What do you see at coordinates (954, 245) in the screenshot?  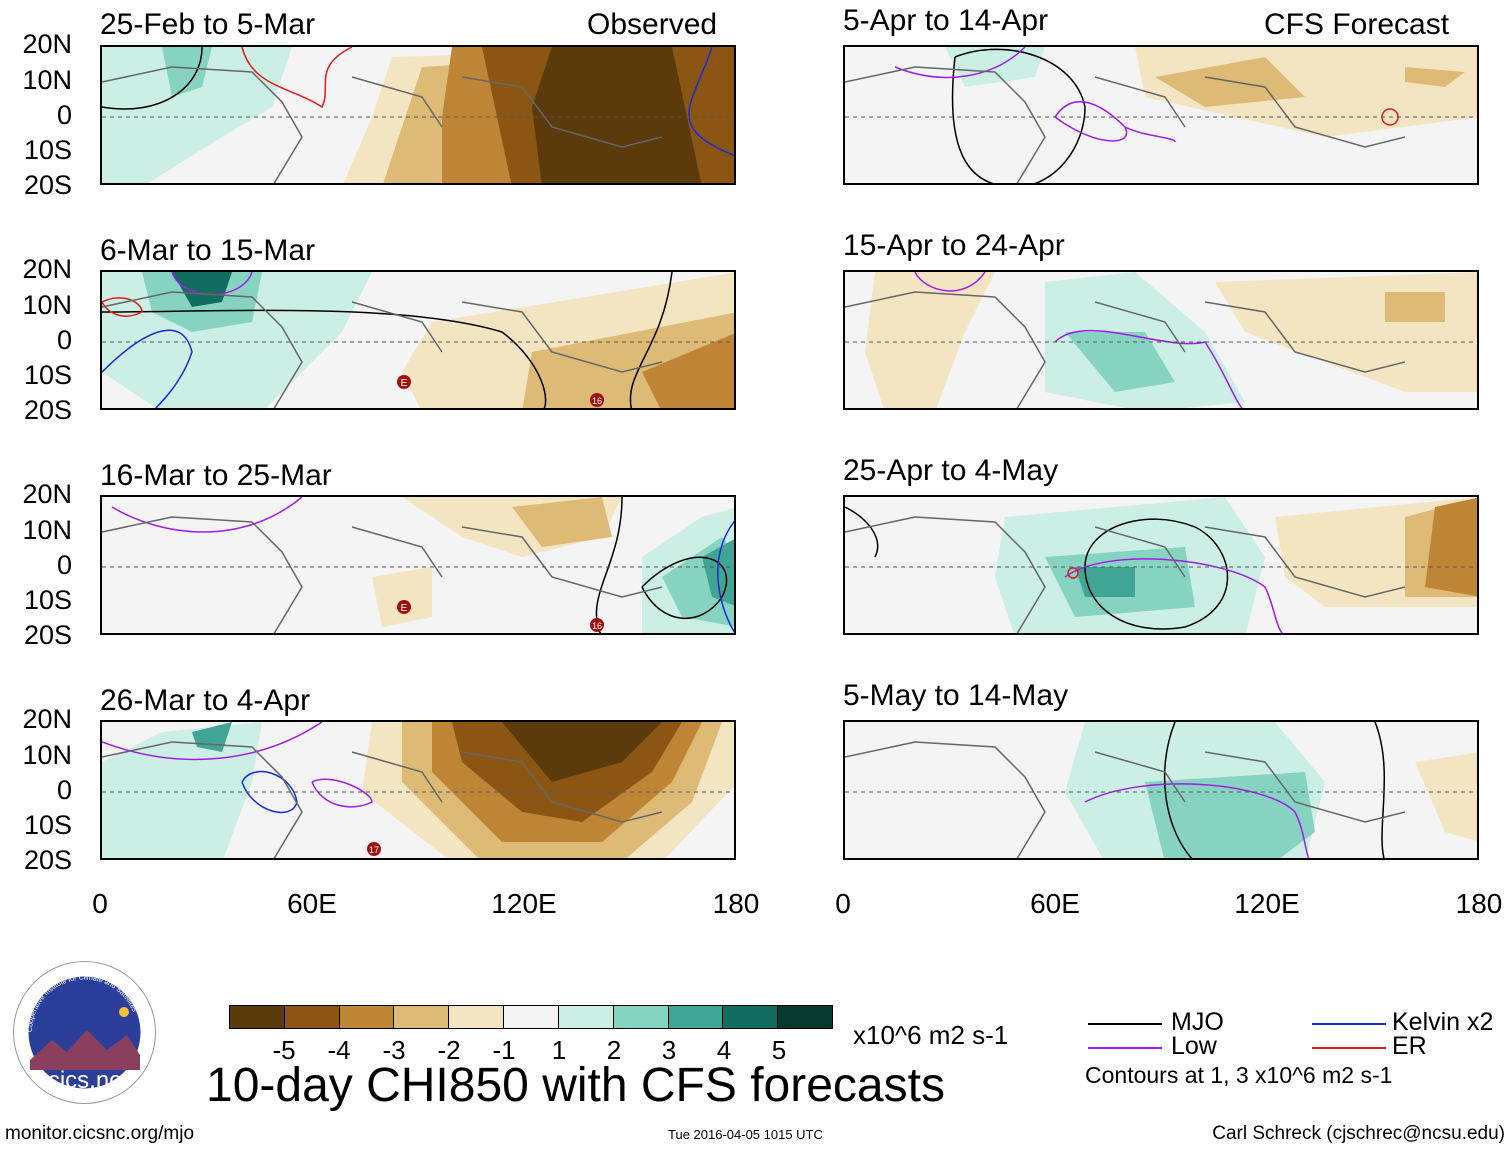 I see `panel-title-fcst-2: 15-Apr to 24-Apr` at bounding box center [954, 245].